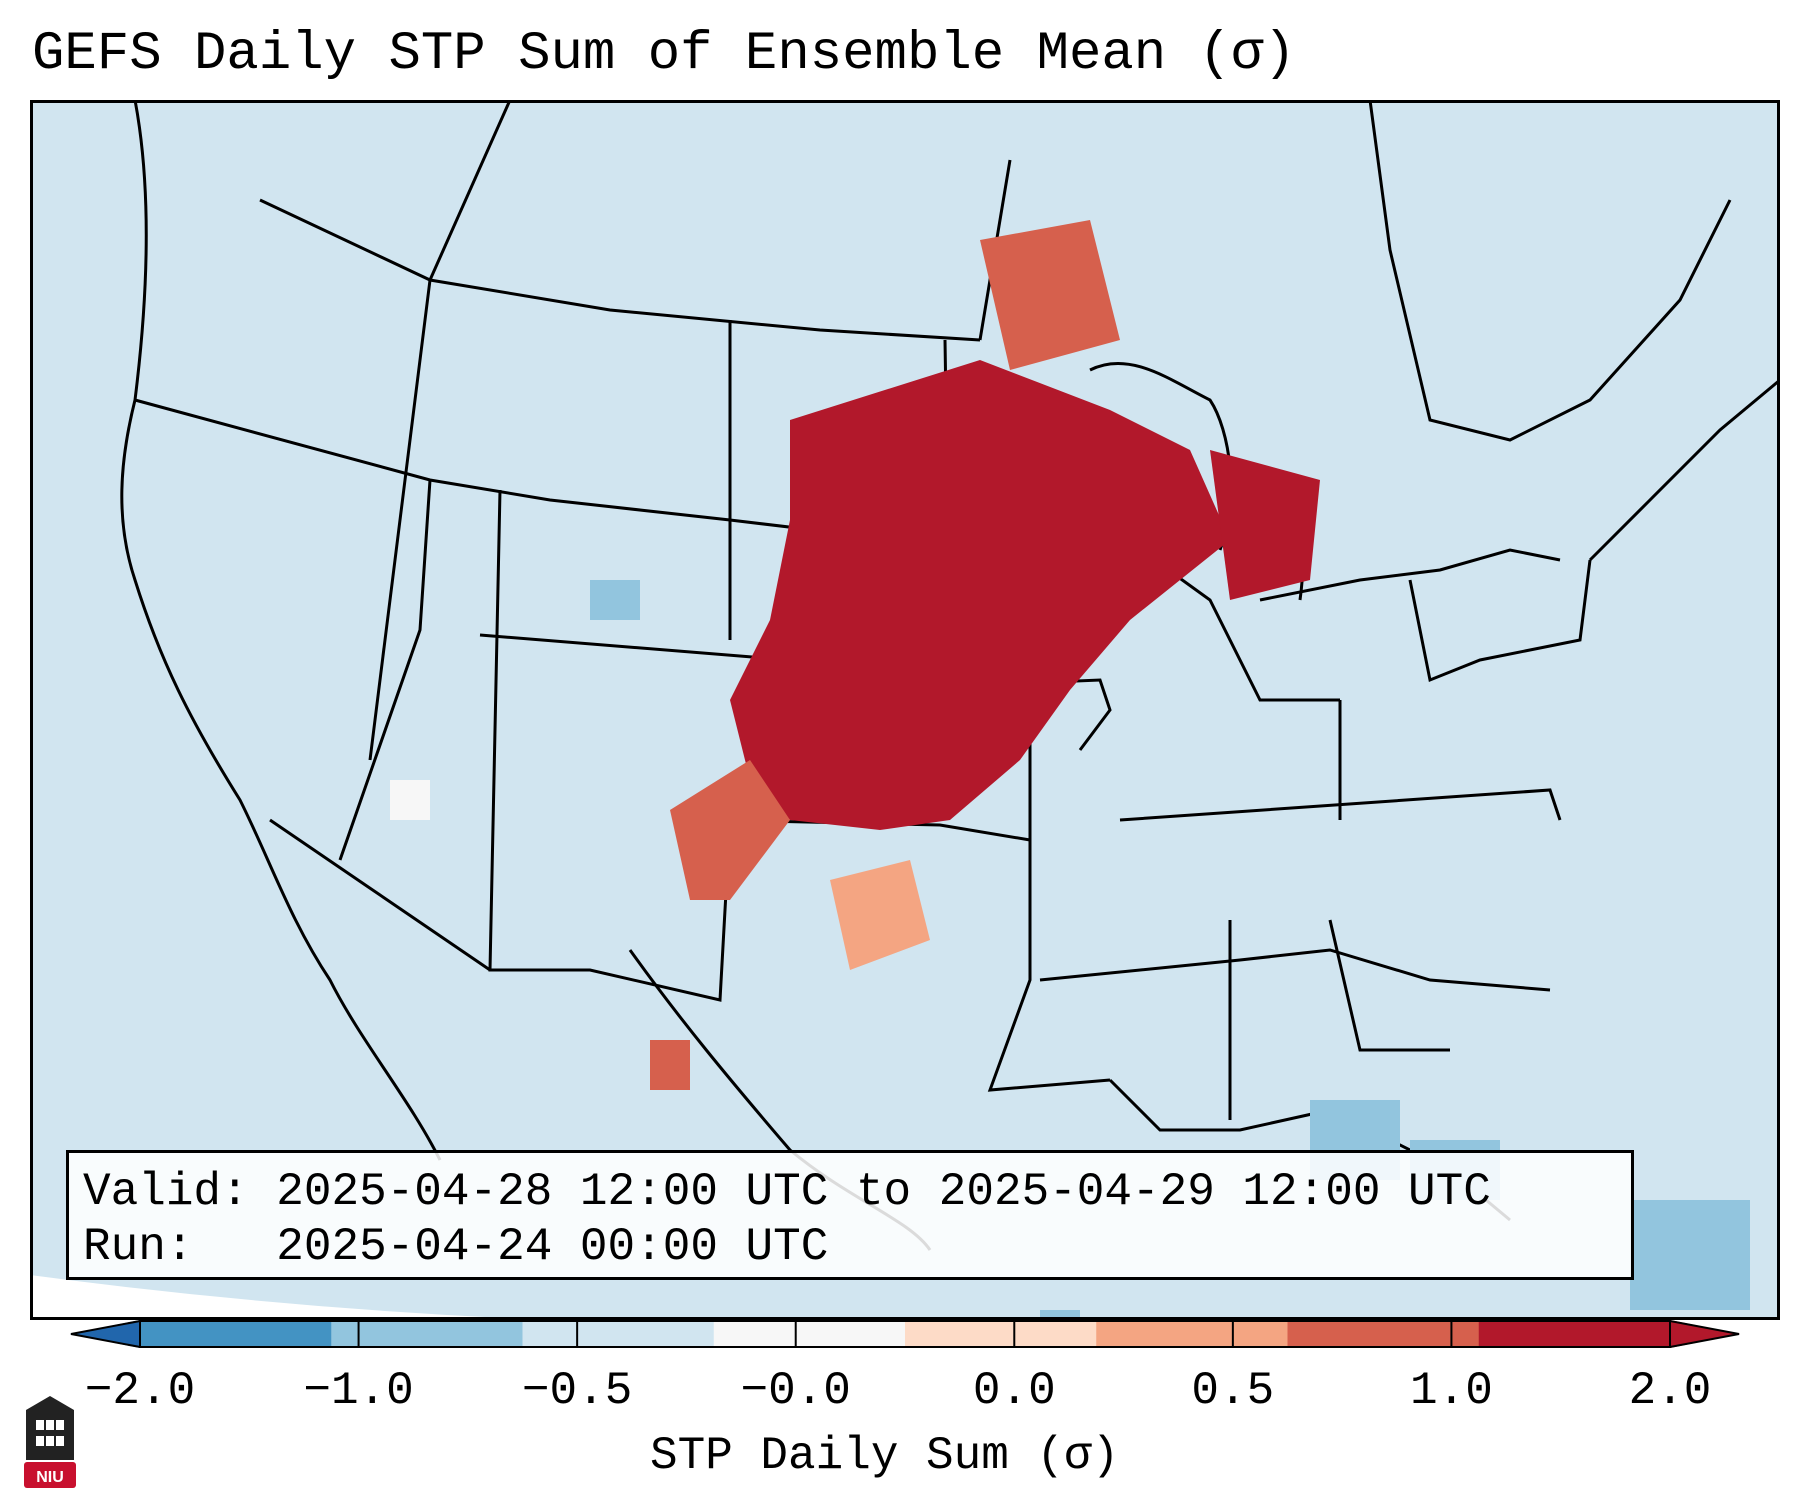 The image size is (1803, 1506). What do you see at coordinates (50, 1442) in the screenshot?
I see `niu-logo: NIU` at bounding box center [50, 1442].